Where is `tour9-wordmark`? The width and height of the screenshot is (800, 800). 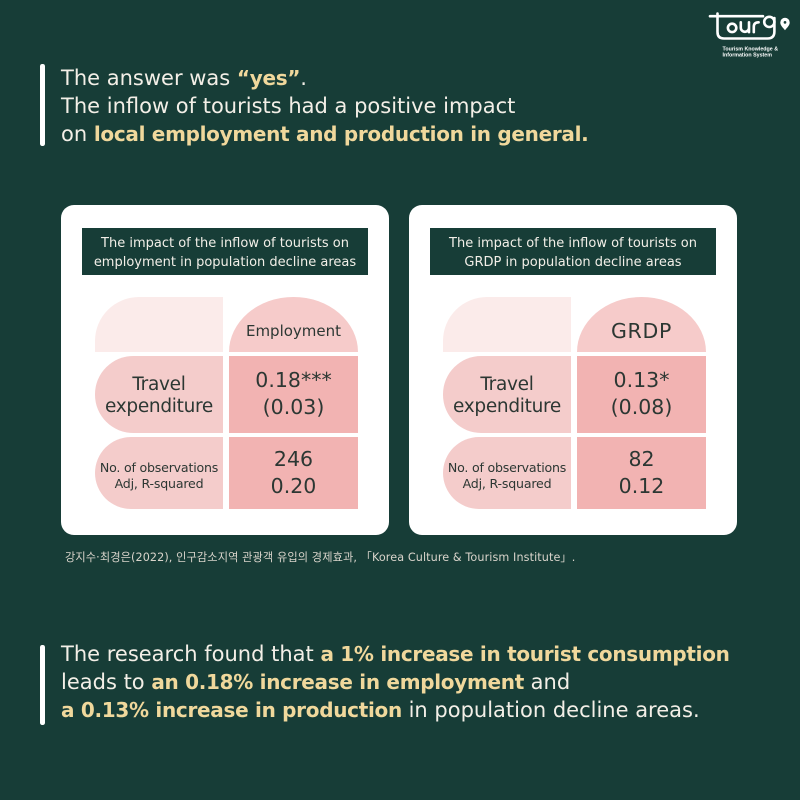
tour9-wordmark is located at coordinates (742, 26).